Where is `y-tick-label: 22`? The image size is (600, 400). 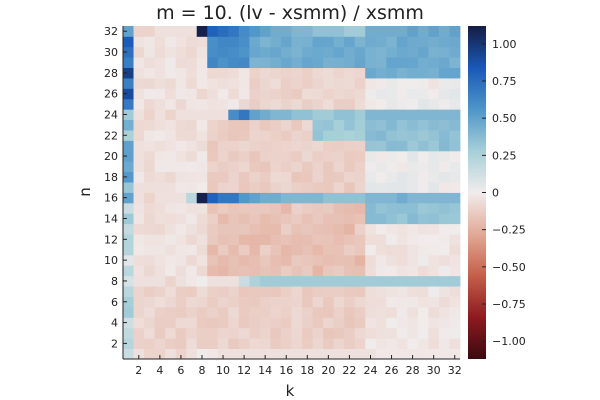 y-tick-label: 22 is located at coordinates (111, 135).